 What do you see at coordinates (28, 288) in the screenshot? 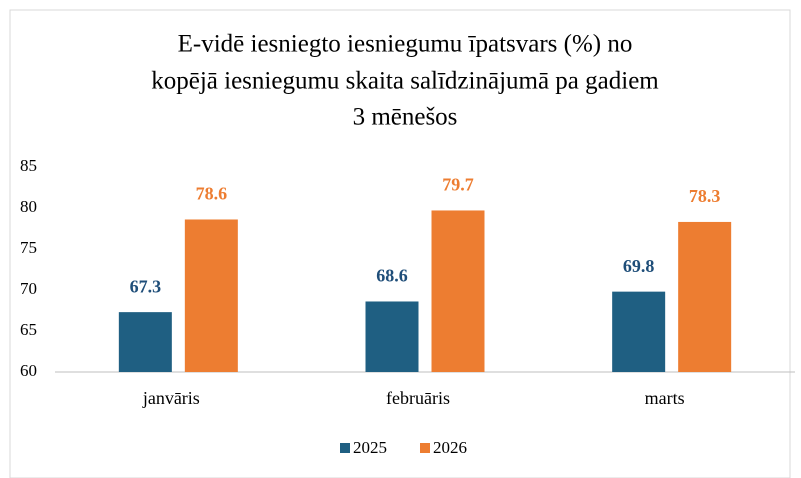
I see `y-tick-label: 70` at bounding box center [28, 288].